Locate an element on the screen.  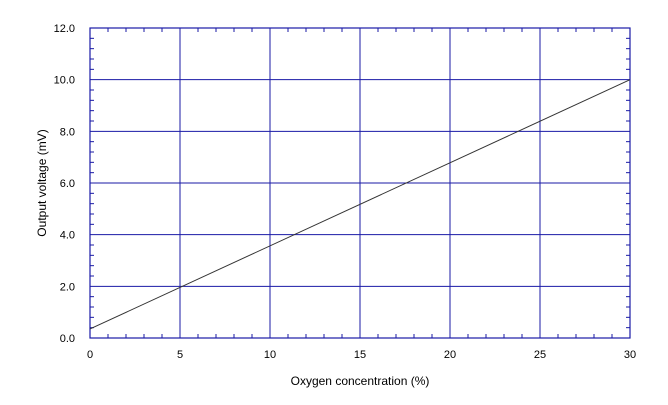
x-tick-labels: 0 5 10 15 20 25 30 is located at coordinates (361, 355).